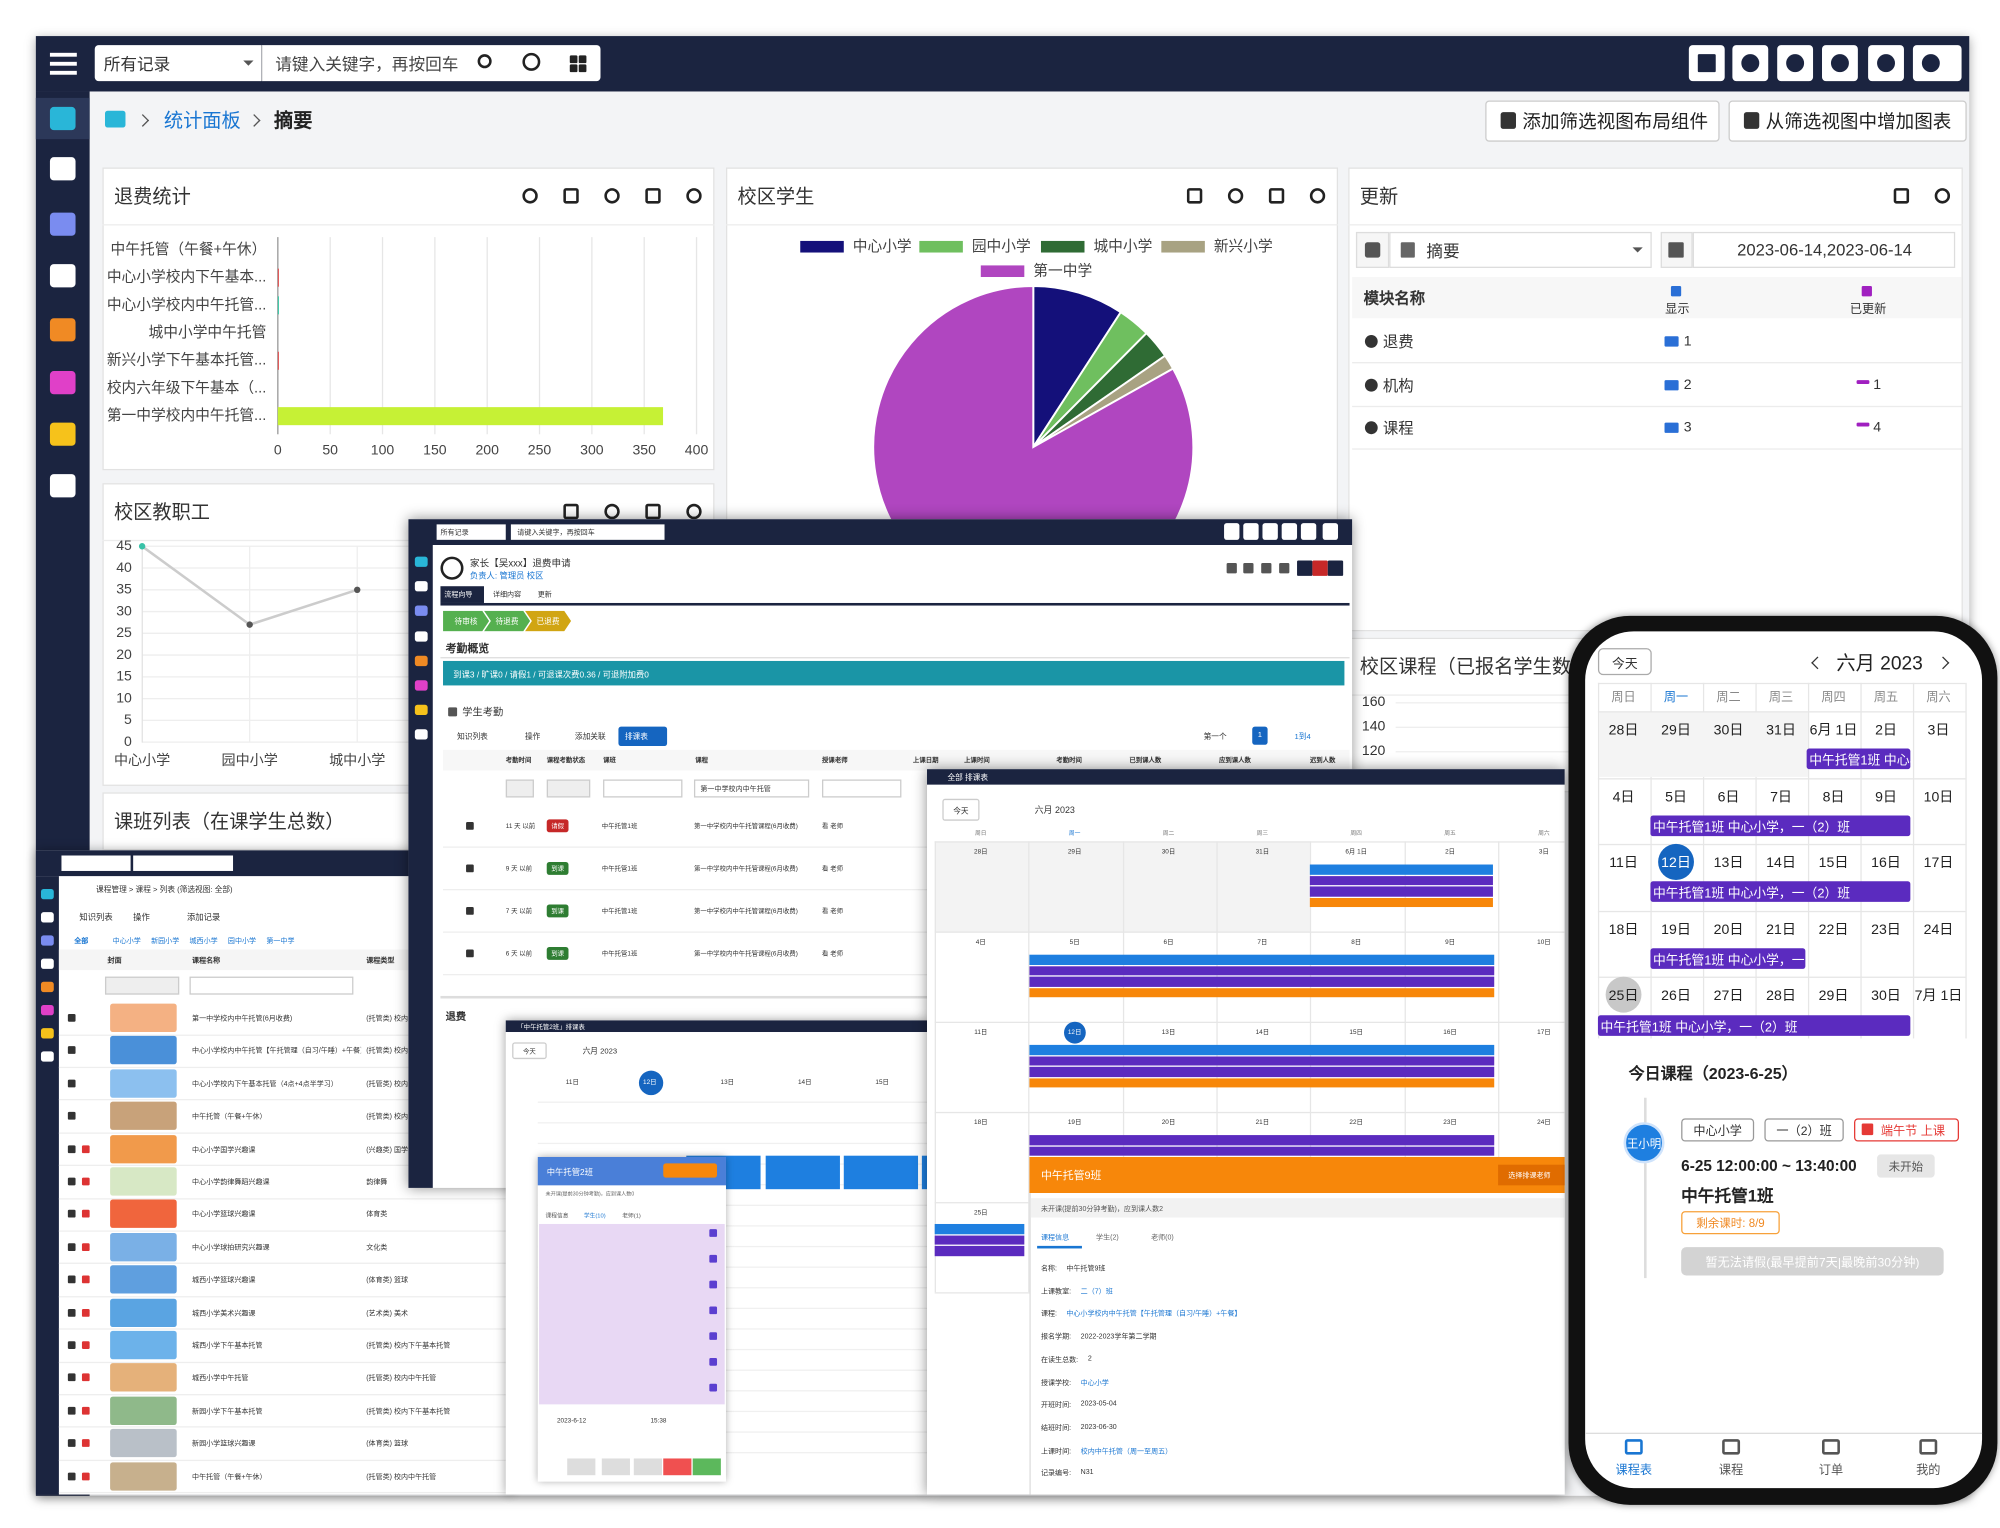 The width and height of the screenshot is (2000, 1528). What do you see at coordinates (277, 1051) in the screenshot?
I see `course-name: 中心小学校内中午托管【午托管理（自习/午睡）+午餐】` at bounding box center [277, 1051].